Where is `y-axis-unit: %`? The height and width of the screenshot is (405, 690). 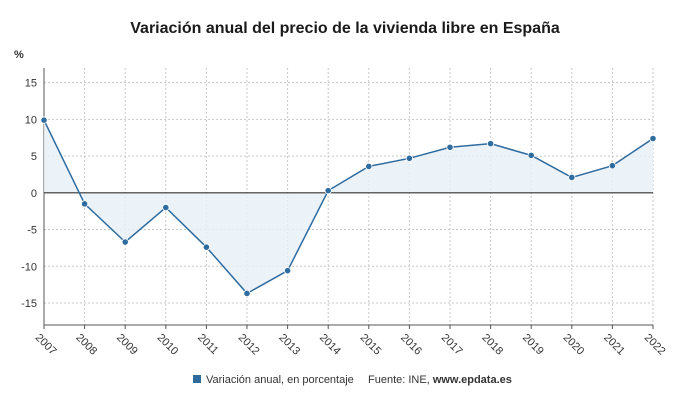 y-axis-unit: % is located at coordinates (19, 55).